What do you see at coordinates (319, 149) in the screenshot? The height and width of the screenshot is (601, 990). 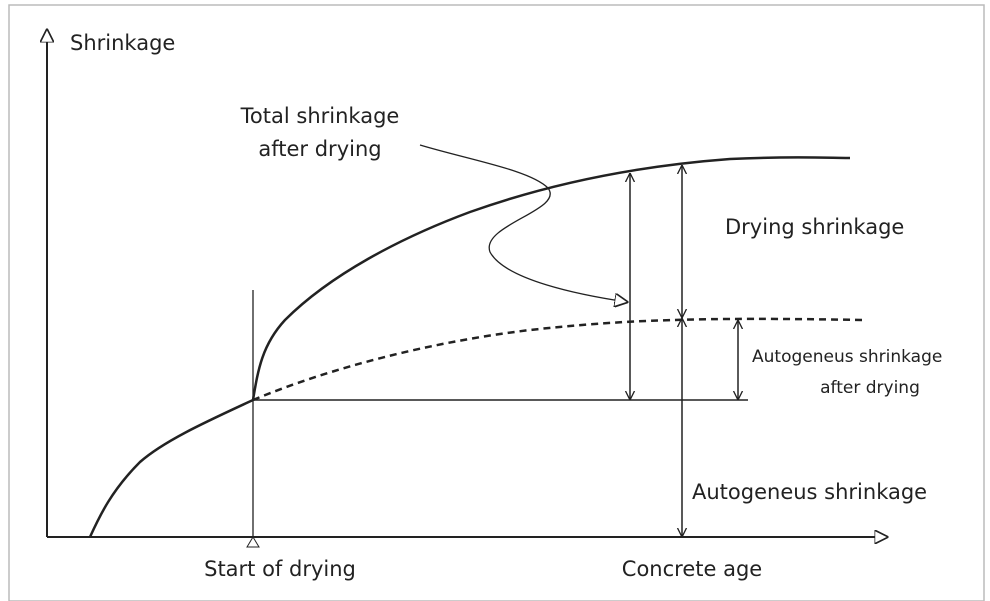 I see `callout-label: after drying` at bounding box center [319, 149].